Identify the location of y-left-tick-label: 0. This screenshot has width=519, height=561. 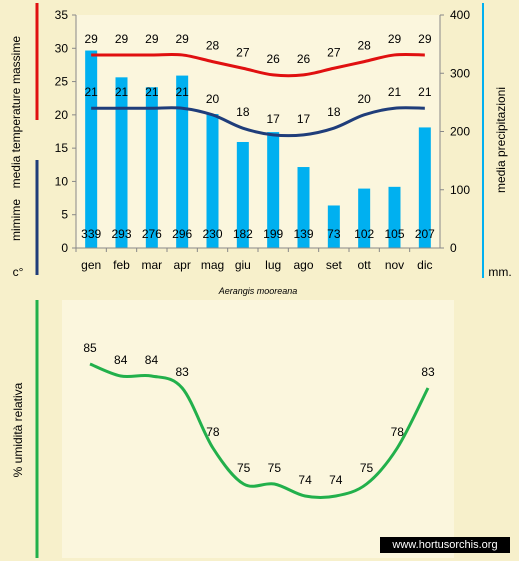
(64, 248).